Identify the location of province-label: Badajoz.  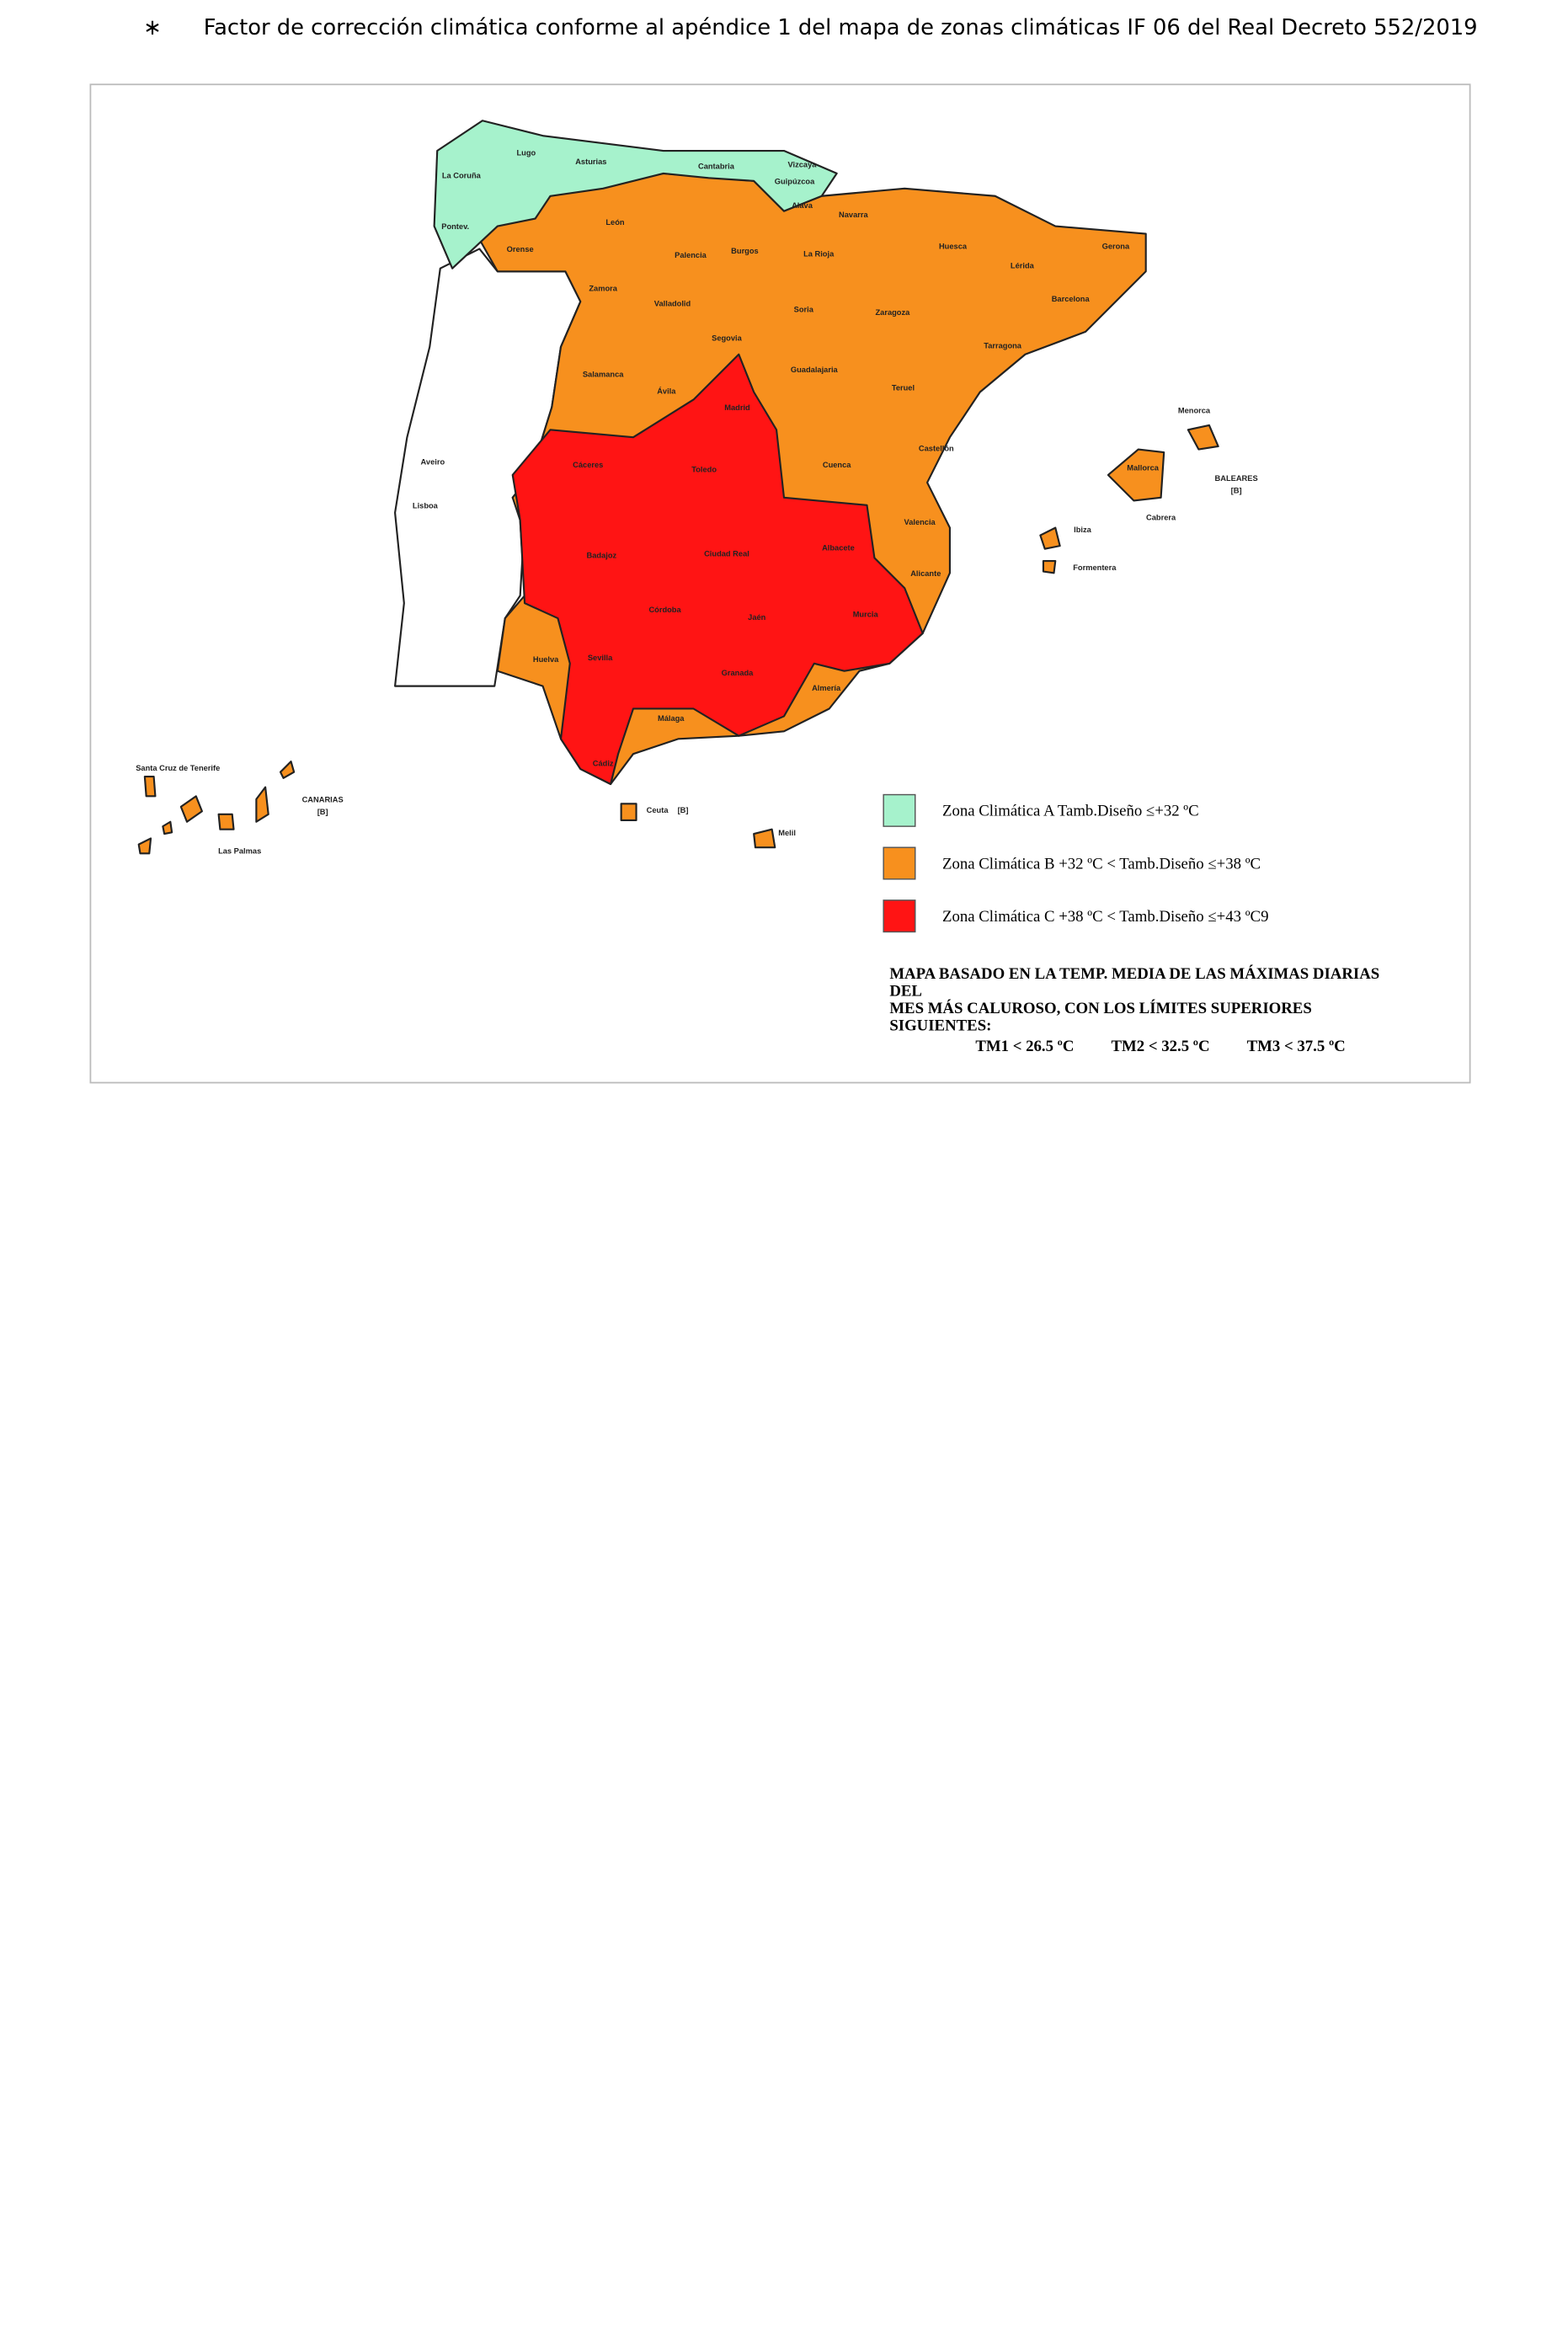
(602, 555).